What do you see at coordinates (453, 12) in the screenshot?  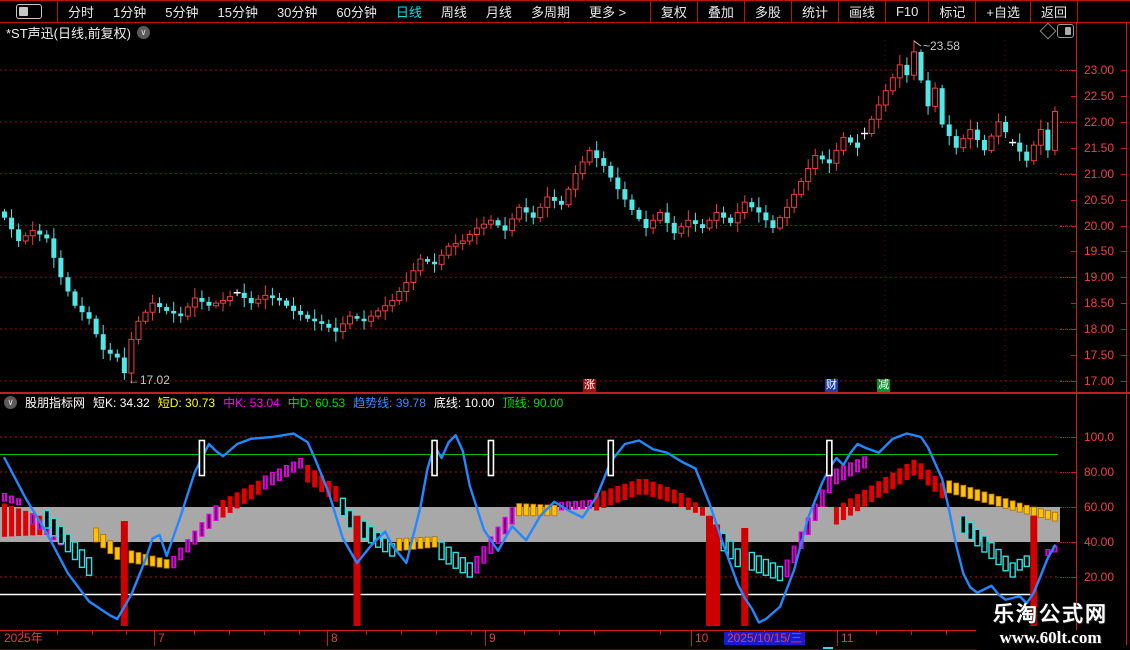 I see `menu-item-周线: 周线` at bounding box center [453, 12].